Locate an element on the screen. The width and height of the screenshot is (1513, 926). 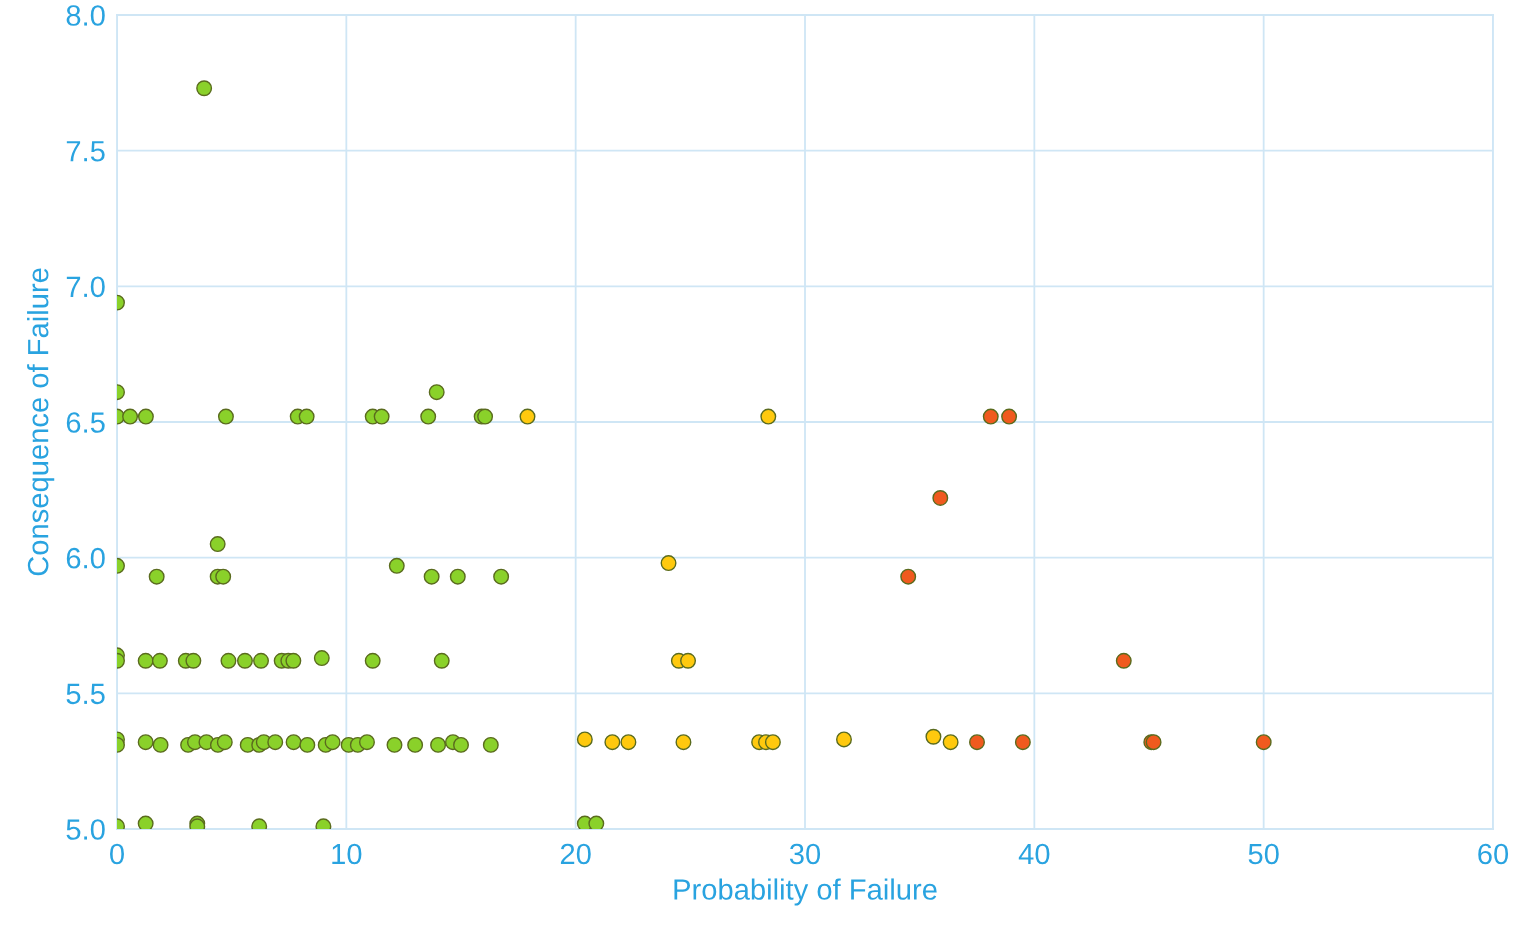
y-tick-label: 7.0 is located at coordinates (85, 287).